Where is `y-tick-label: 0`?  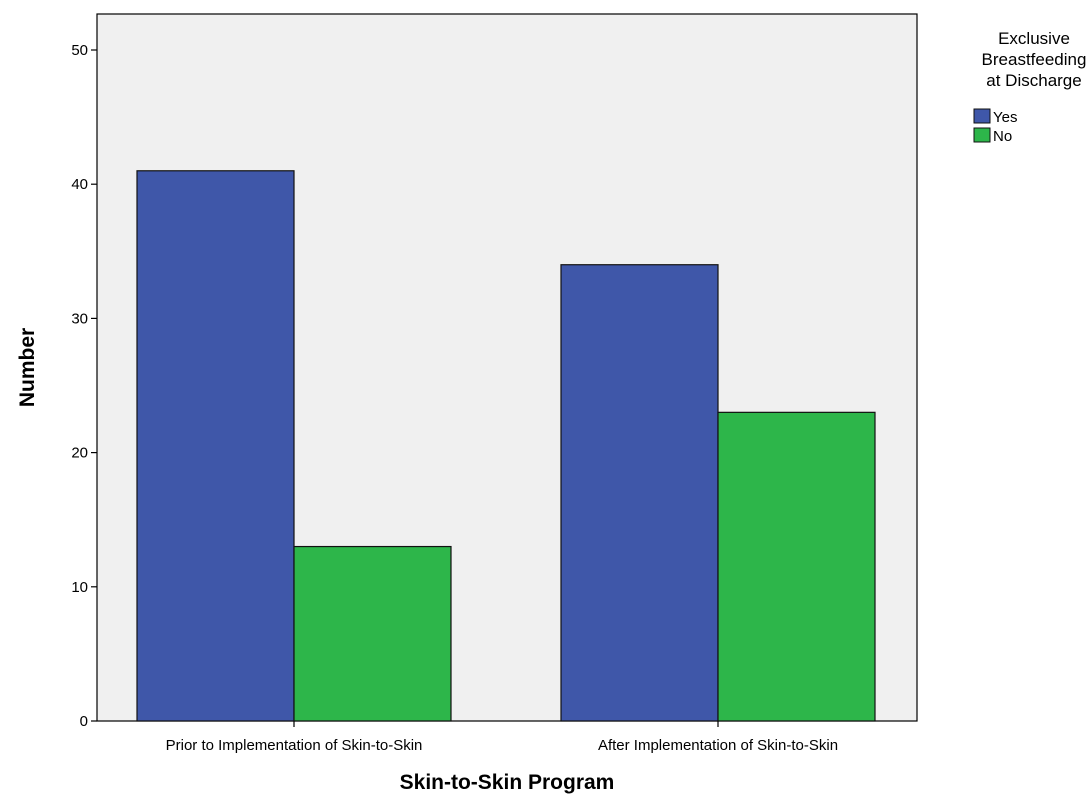 y-tick-label: 0 is located at coordinates (84, 721).